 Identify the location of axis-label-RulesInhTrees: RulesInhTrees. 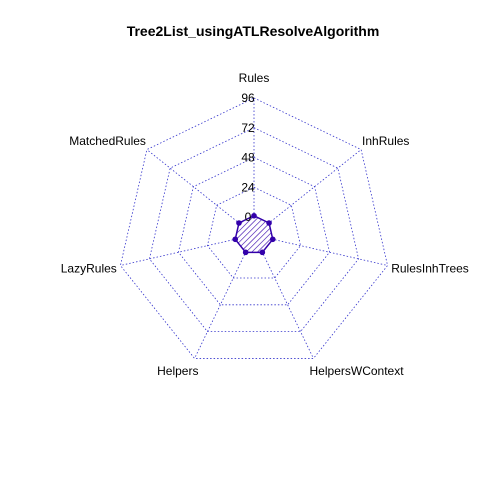
(430, 269).